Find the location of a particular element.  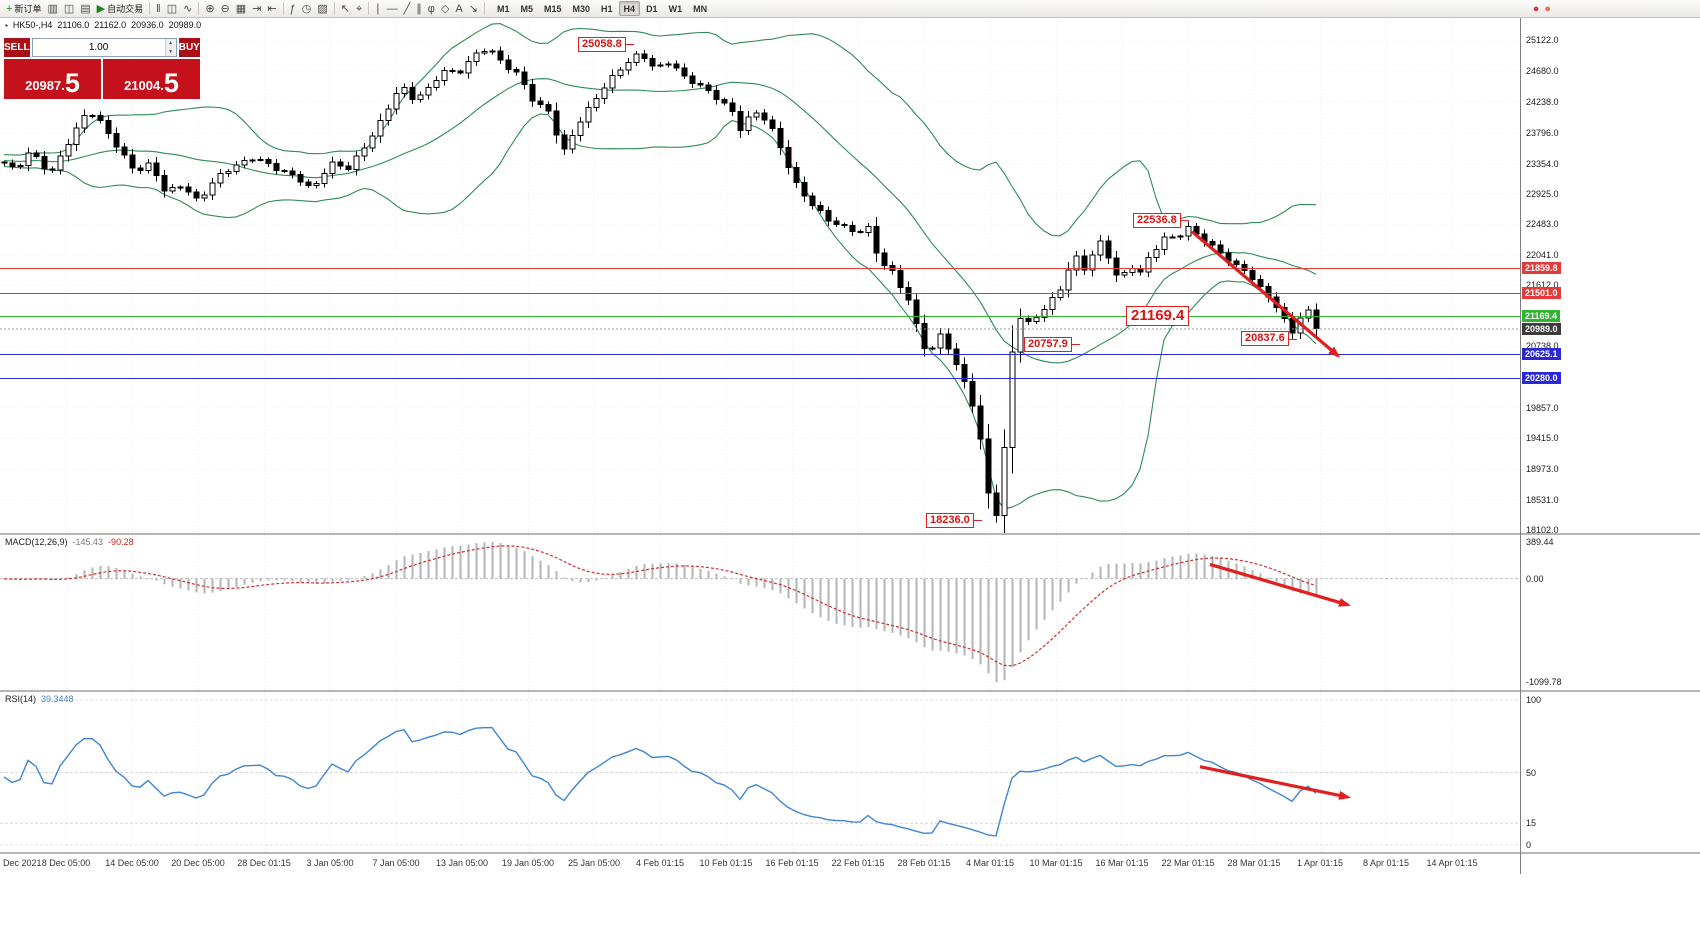

price-tick: 19415.0 is located at coordinates (1542, 438).